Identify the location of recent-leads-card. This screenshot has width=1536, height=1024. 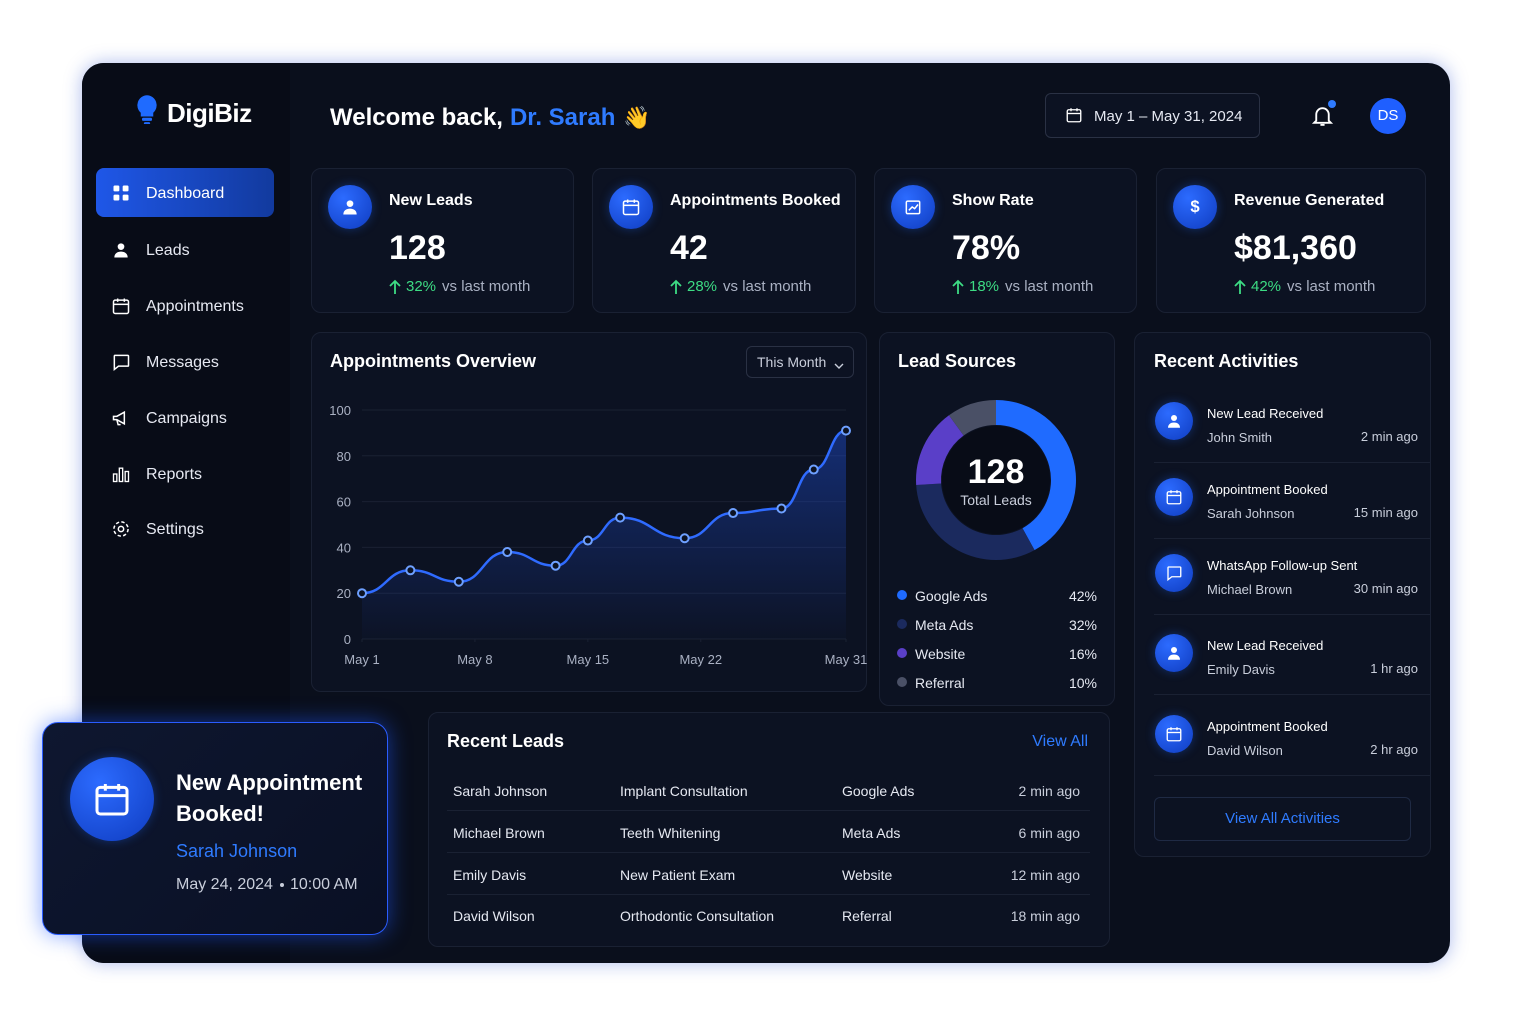
(769, 829).